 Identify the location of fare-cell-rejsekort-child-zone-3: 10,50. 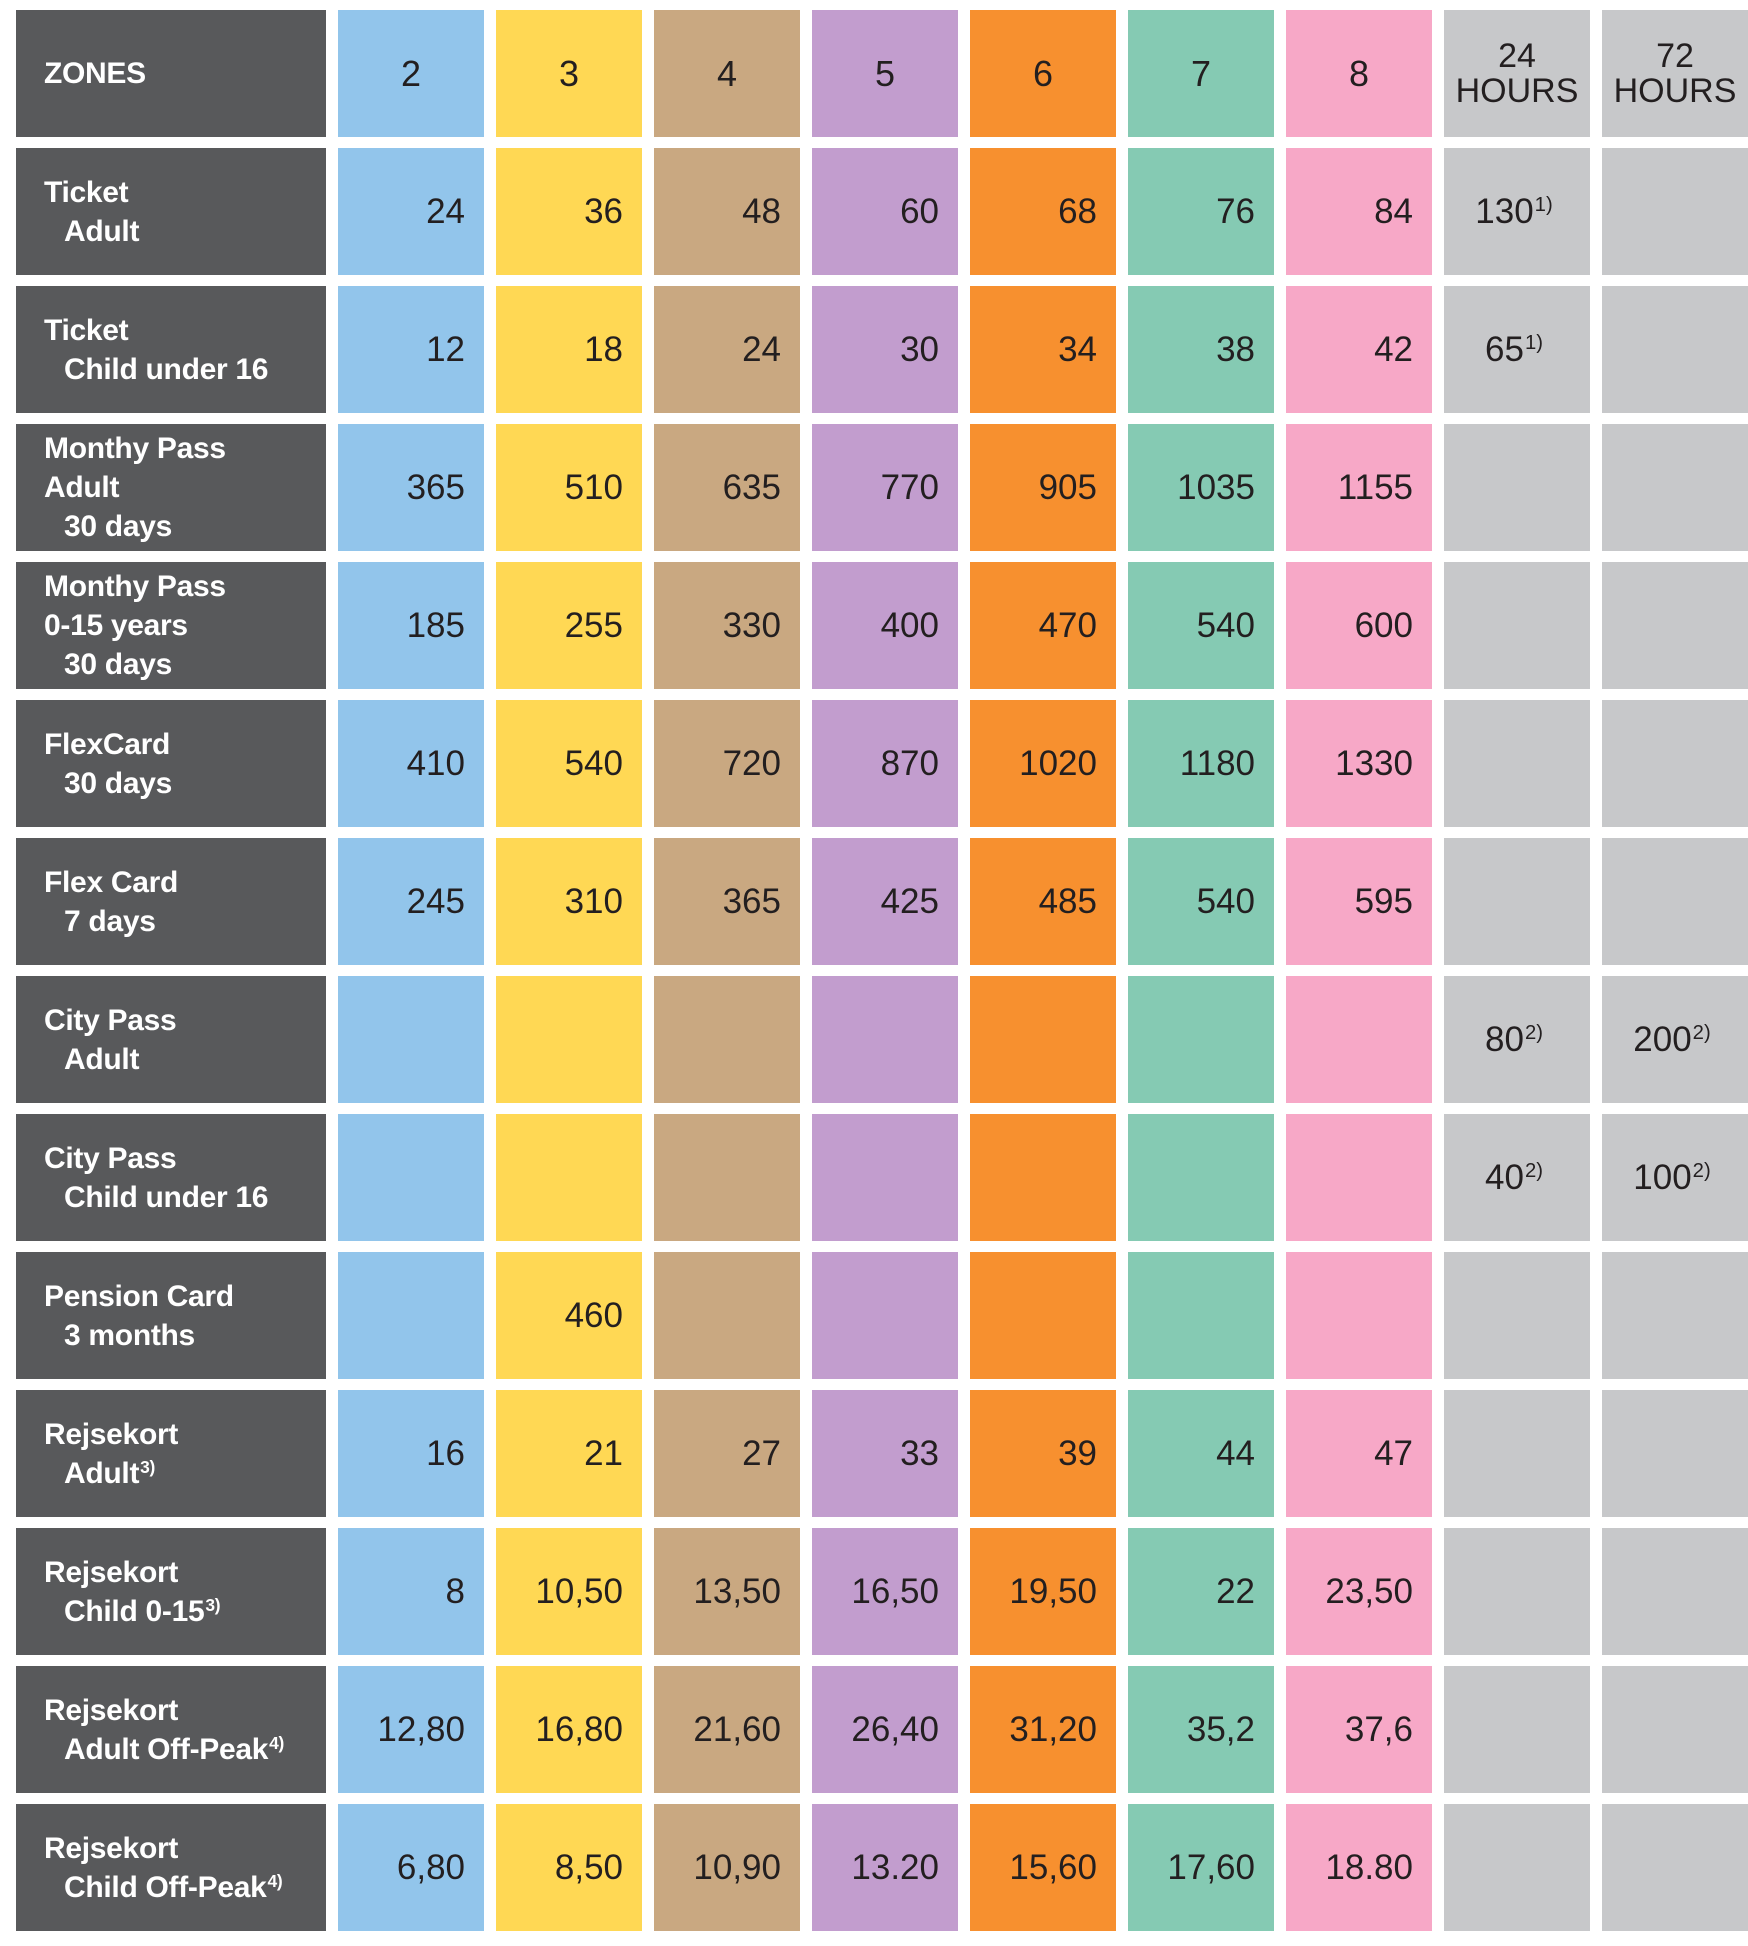
(569, 1591).